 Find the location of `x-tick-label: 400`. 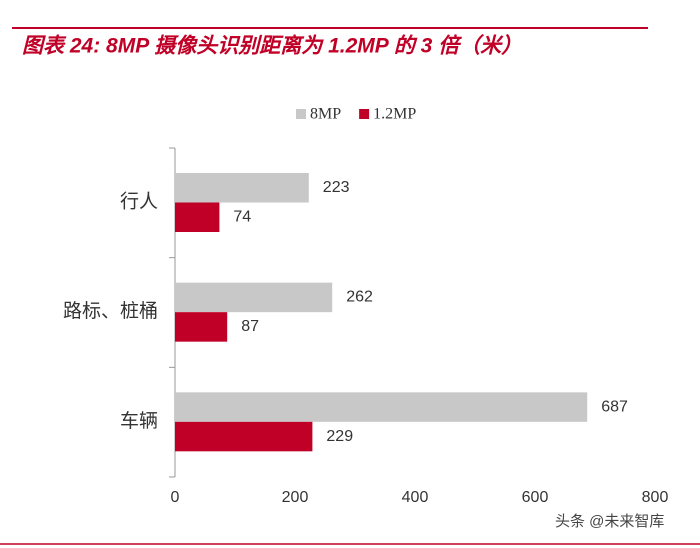

x-tick-label: 400 is located at coordinates (415, 497).